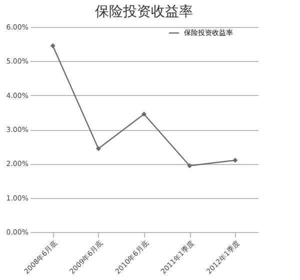 Image resolution: width=300 pixels, height=280 pixels. Describe the element at coordinates (144, 12) in the screenshot. I see `chart-title: 保险投资收益率` at that location.